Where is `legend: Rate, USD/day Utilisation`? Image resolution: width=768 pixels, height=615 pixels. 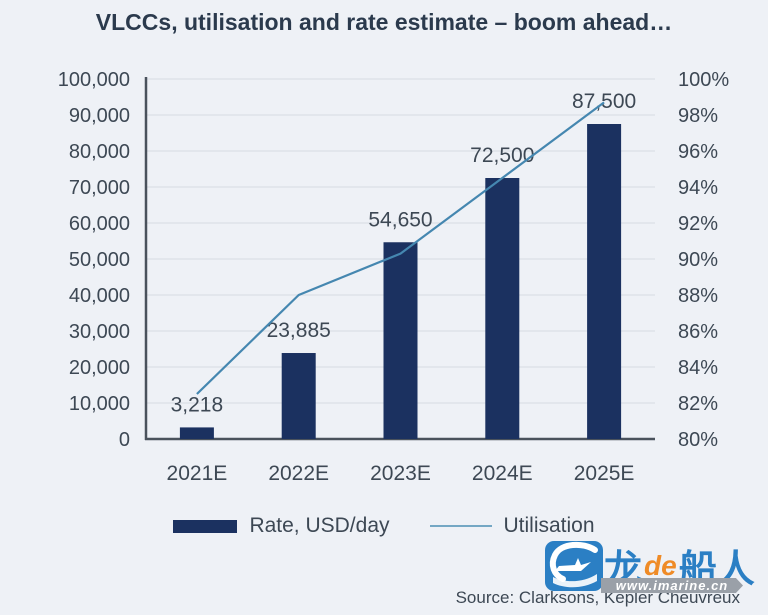
legend: Rate, USD/day Utilisation is located at coordinates (384, 526).